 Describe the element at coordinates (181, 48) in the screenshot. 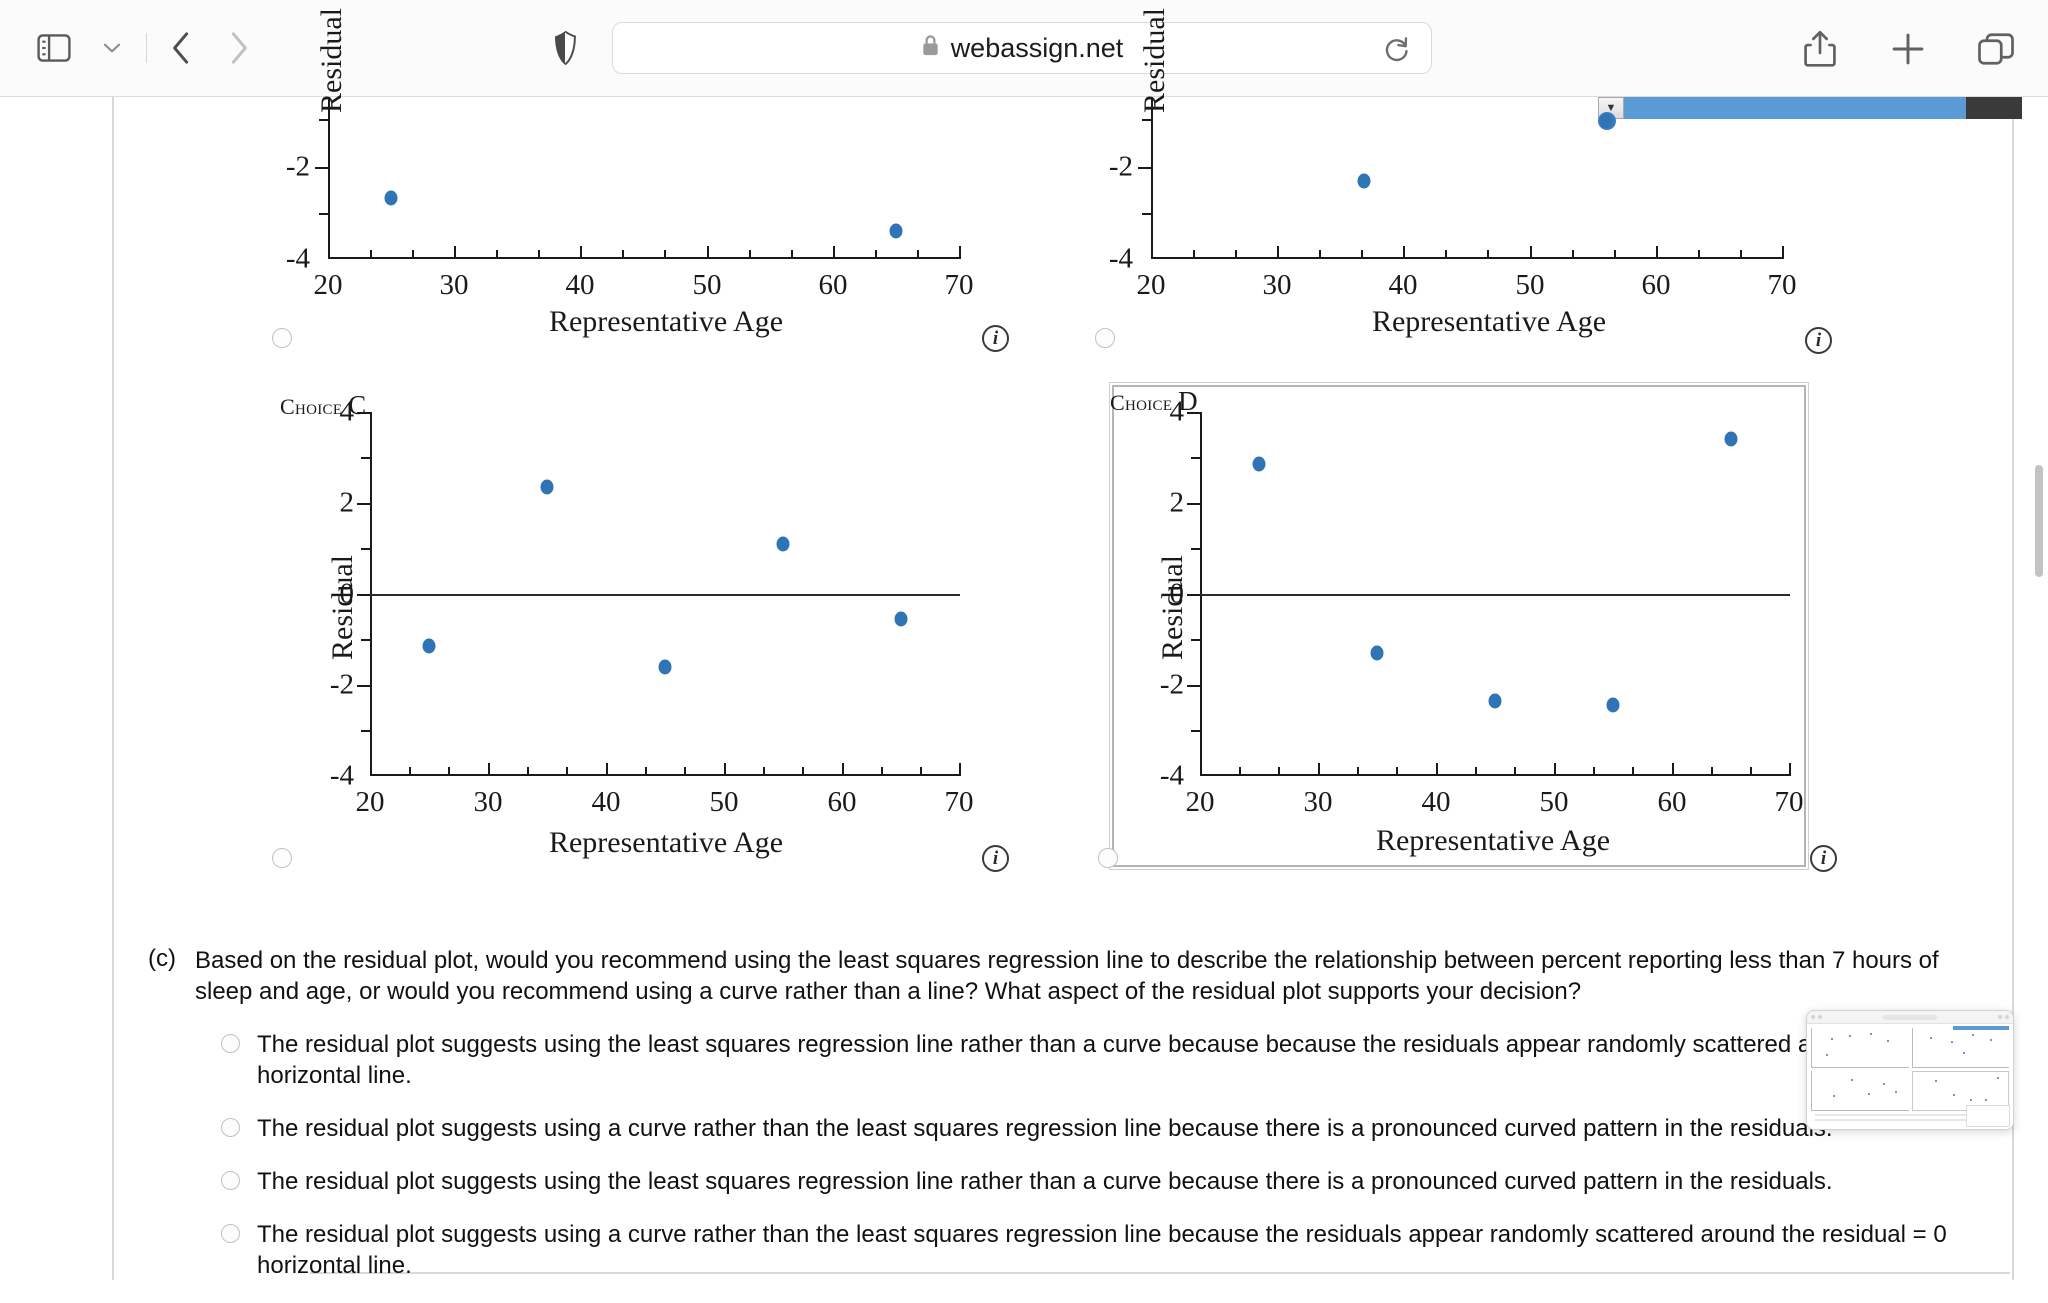

I see `back-arrow-icon` at that location.